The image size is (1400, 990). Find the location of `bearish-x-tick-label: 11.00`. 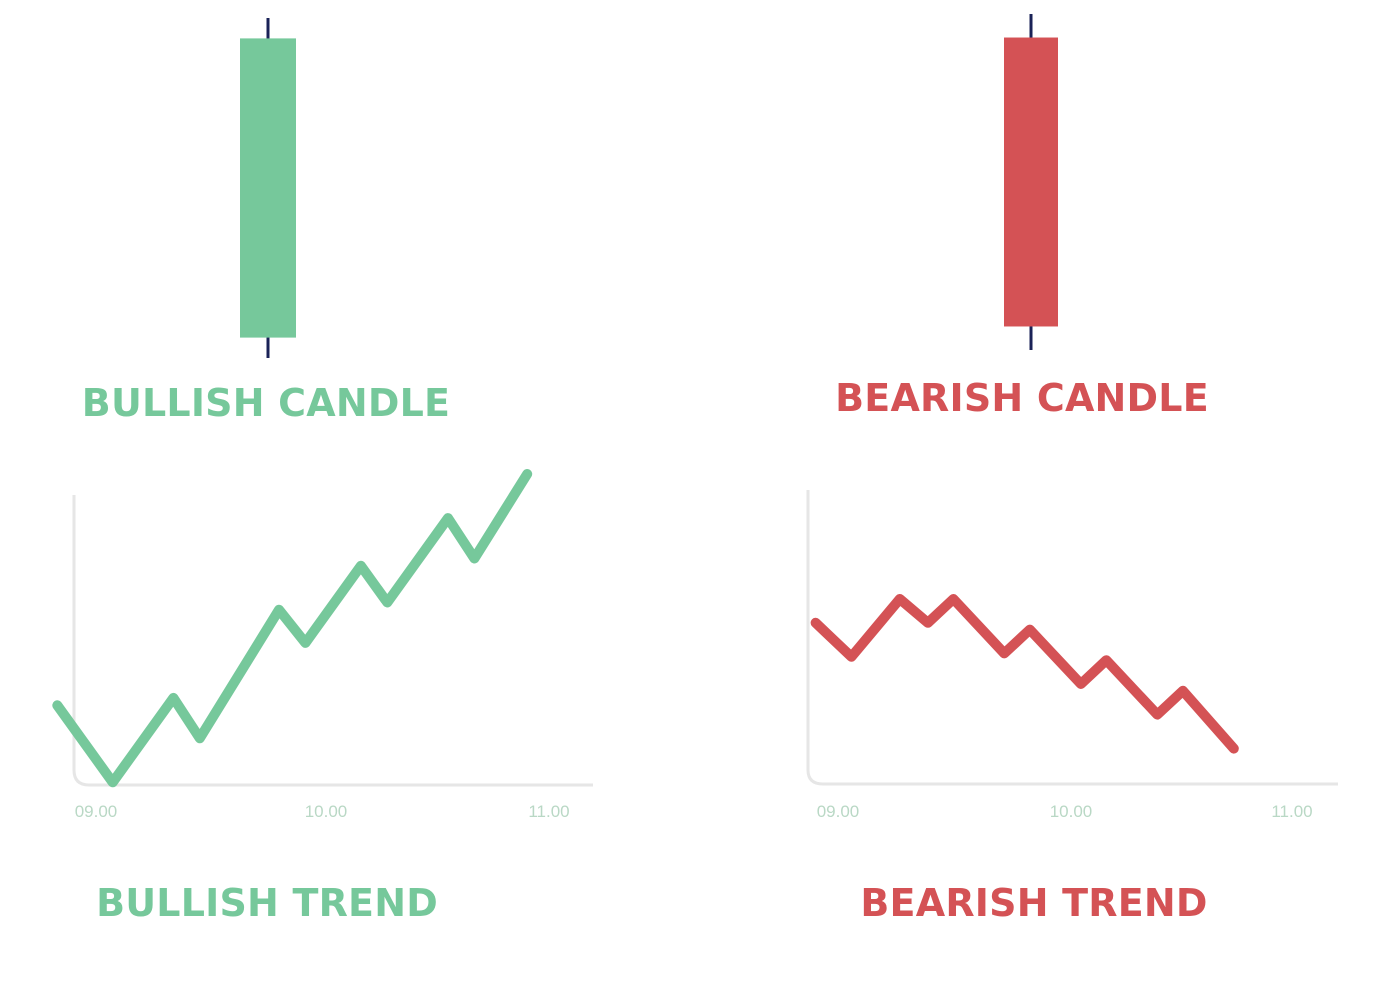

bearish-x-tick-label: 11.00 is located at coordinates (1291, 811).